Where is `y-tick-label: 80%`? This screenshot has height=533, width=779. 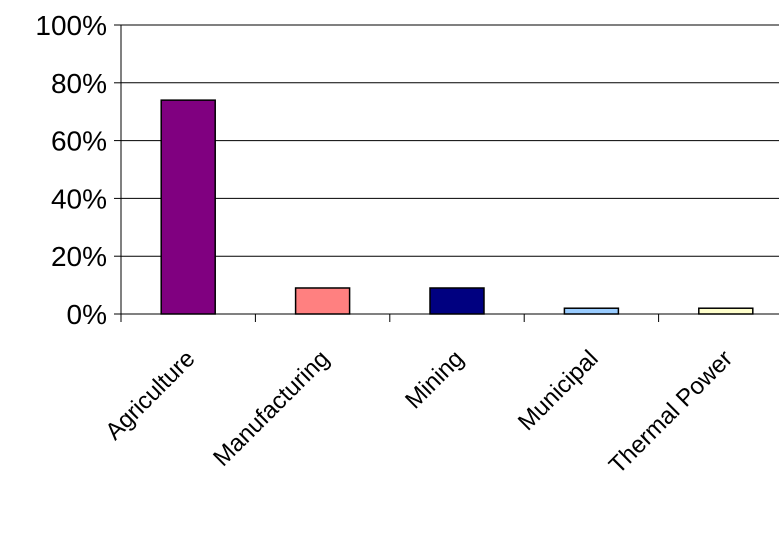 y-tick-label: 80% is located at coordinates (79, 83).